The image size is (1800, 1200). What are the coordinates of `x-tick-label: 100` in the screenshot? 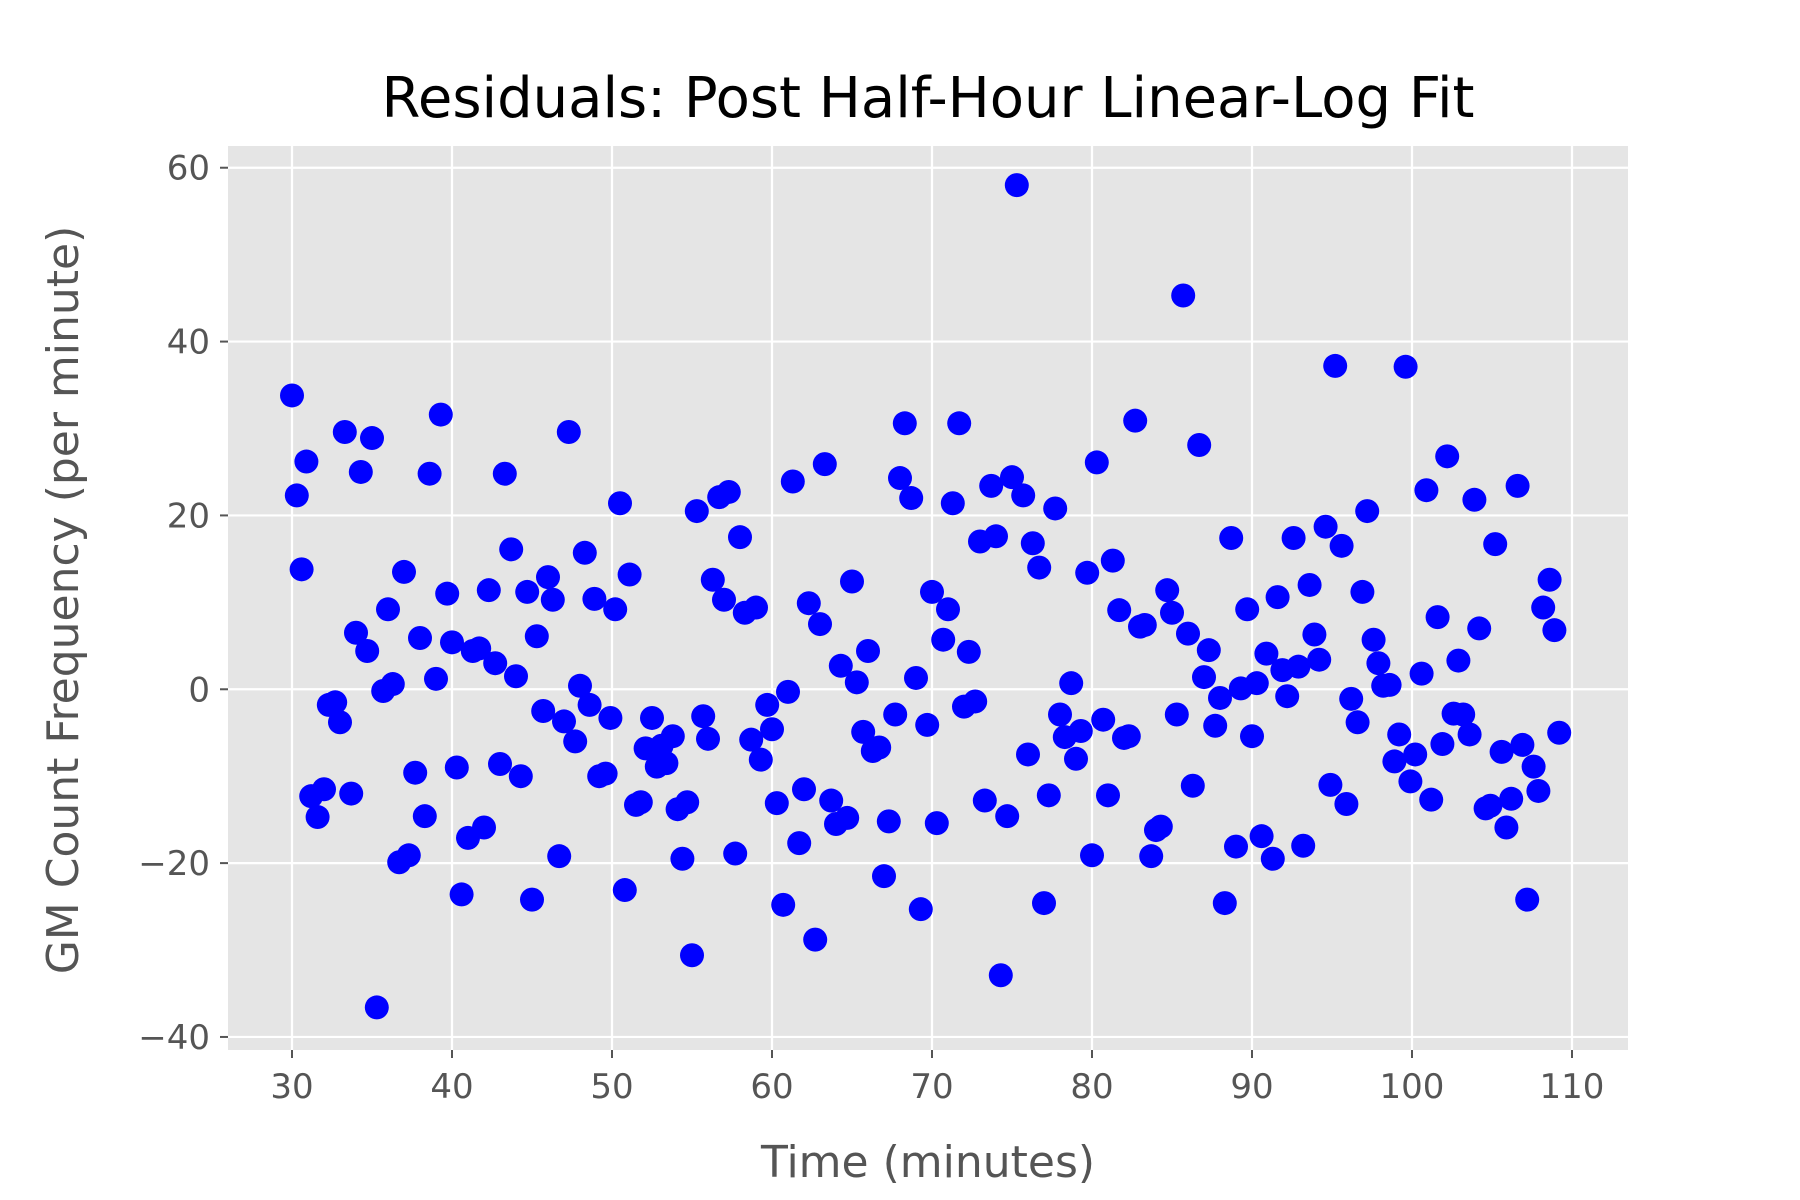 It's located at (1412, 1087).